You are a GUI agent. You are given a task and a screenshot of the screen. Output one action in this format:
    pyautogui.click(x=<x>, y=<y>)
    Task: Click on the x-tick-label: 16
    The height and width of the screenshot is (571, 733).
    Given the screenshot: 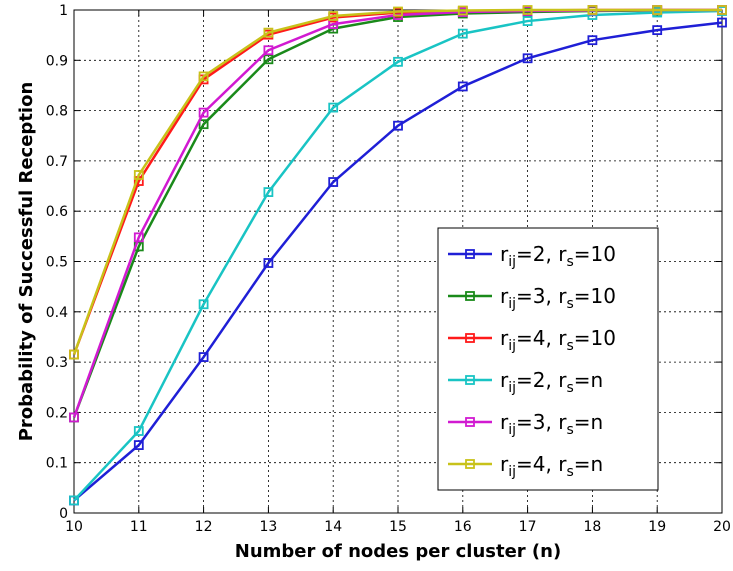 What is the action you would take?
    pyautogui.click(x=463, y=527)
    